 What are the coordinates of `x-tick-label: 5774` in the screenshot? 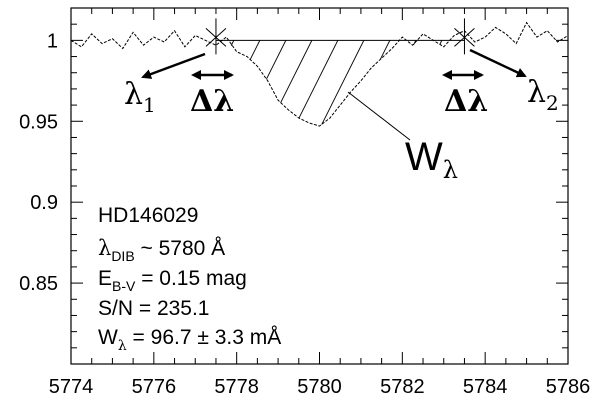 It's located at (71, 387).